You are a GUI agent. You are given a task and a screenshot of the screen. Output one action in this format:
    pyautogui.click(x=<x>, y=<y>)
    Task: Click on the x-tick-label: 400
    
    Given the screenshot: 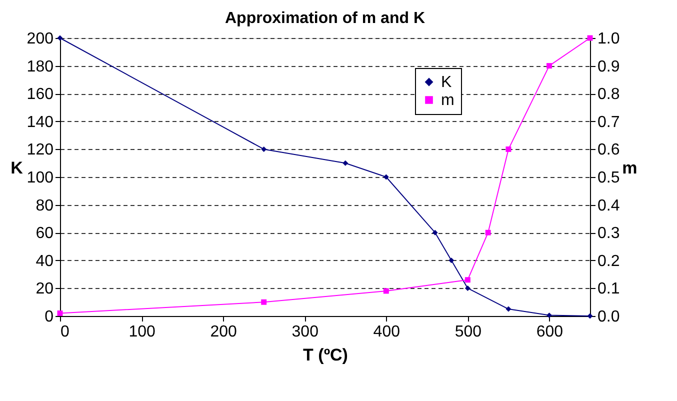 What is the action you would take?
    pyautogui.click(x=386, y=332)
    